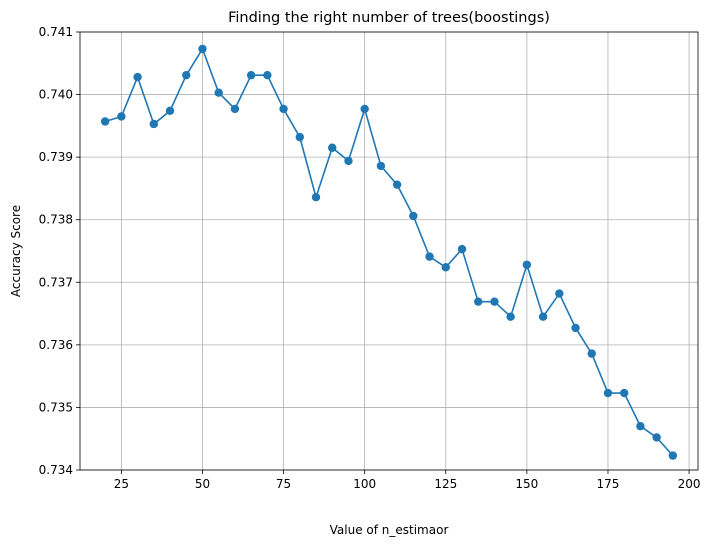 Image resolution: width=709 pixels, height=547 pixels. What do you see at coordinates (202, 484) in the screenshot?
I see `x-tick-label: 50` at bounding box center [202, 484].